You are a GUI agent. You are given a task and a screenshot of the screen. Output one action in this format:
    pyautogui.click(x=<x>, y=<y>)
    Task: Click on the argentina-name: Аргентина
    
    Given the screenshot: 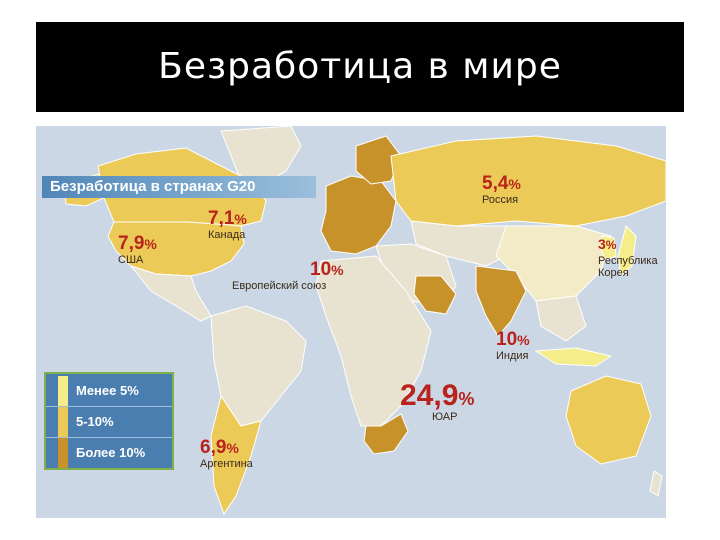 What is the action you would take?
    pyautogui.click(x=226, y=464)
    